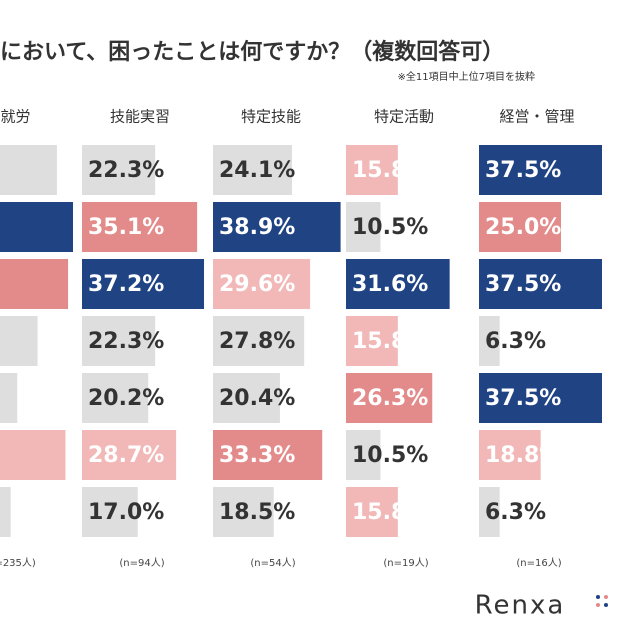  Describe the element at coordinates (126, 398) in the screenshot. I see `value-label: 20.2%` at that location.